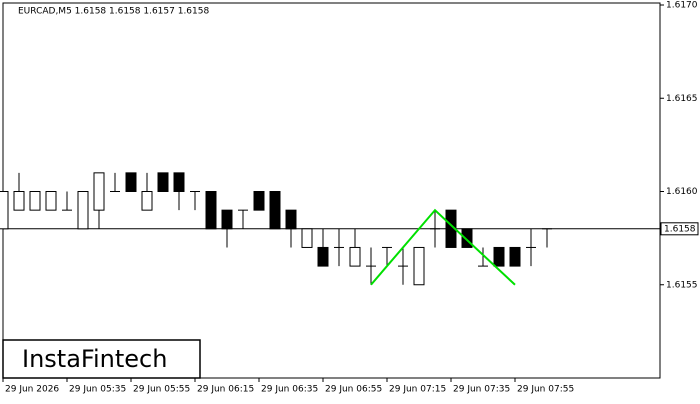  I want to click on x-tick-label: 29 Jun 2026, so click(32, 390).